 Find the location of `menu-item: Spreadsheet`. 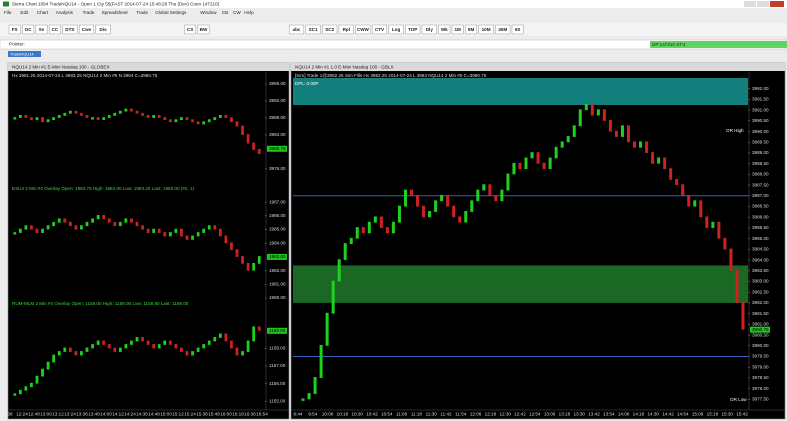

menu-item: Spreadsheet is located at coordinates (115, 12).